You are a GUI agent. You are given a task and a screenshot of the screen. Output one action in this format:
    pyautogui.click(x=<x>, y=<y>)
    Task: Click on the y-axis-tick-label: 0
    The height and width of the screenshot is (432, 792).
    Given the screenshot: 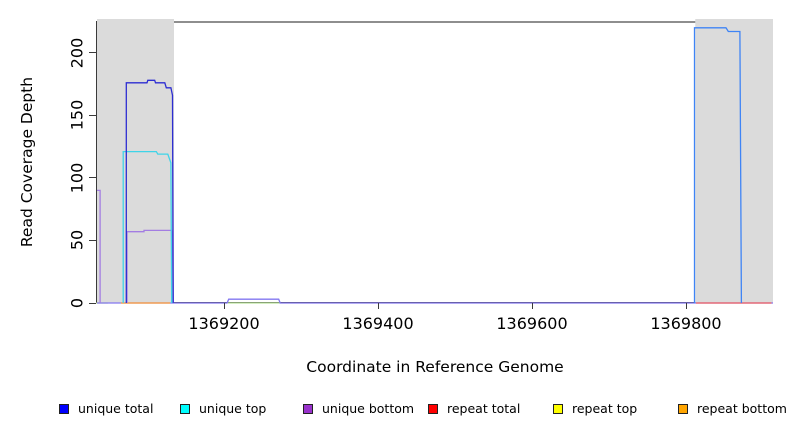 What is the action you would take?
    pyautogui.click(x=77, y=303)
    